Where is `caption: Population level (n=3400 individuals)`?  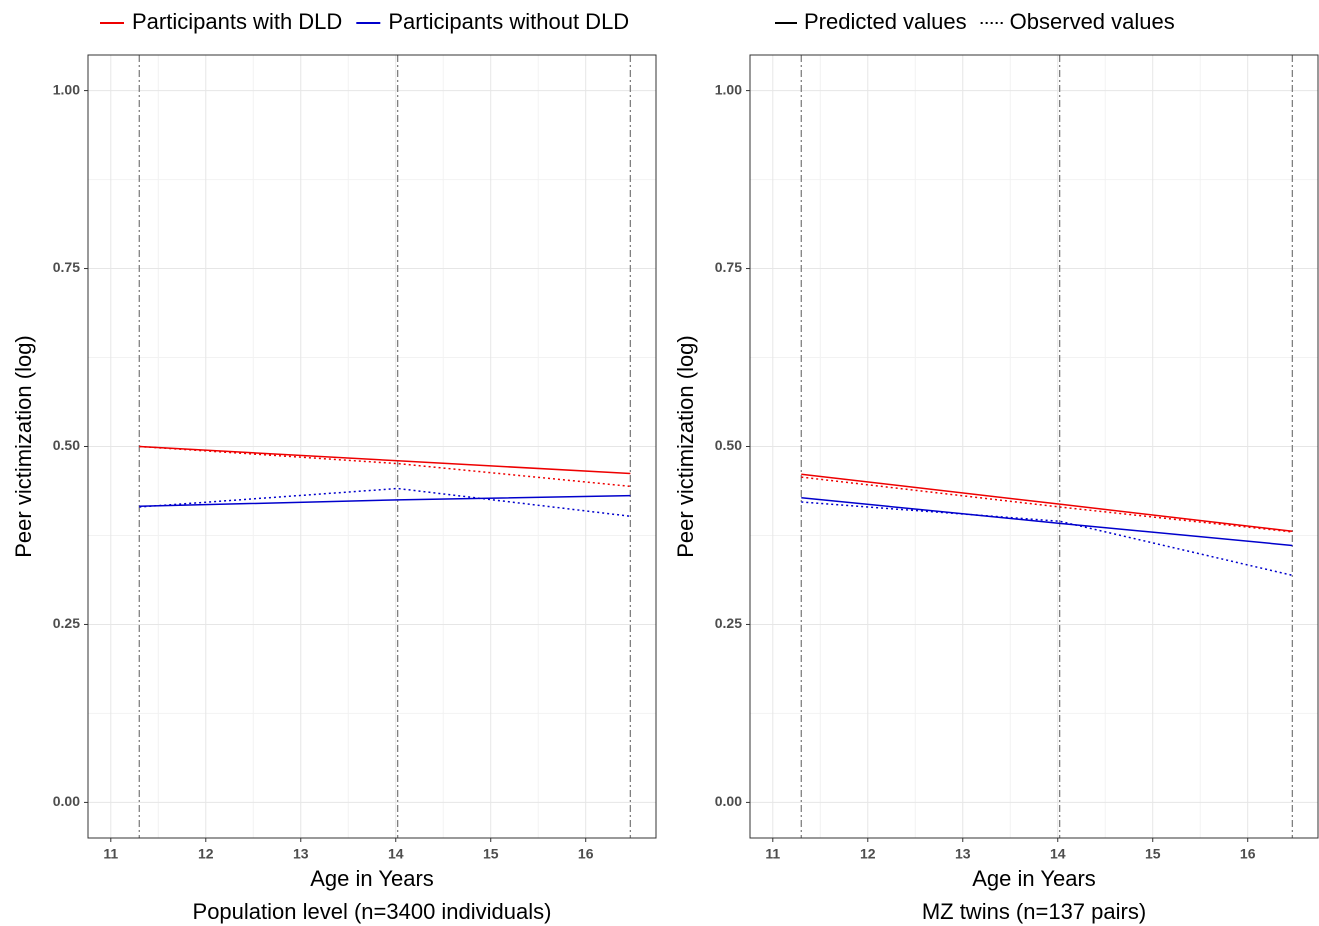
caption: Population level (n=3400 individuals) is located at coordinates (372, 911).